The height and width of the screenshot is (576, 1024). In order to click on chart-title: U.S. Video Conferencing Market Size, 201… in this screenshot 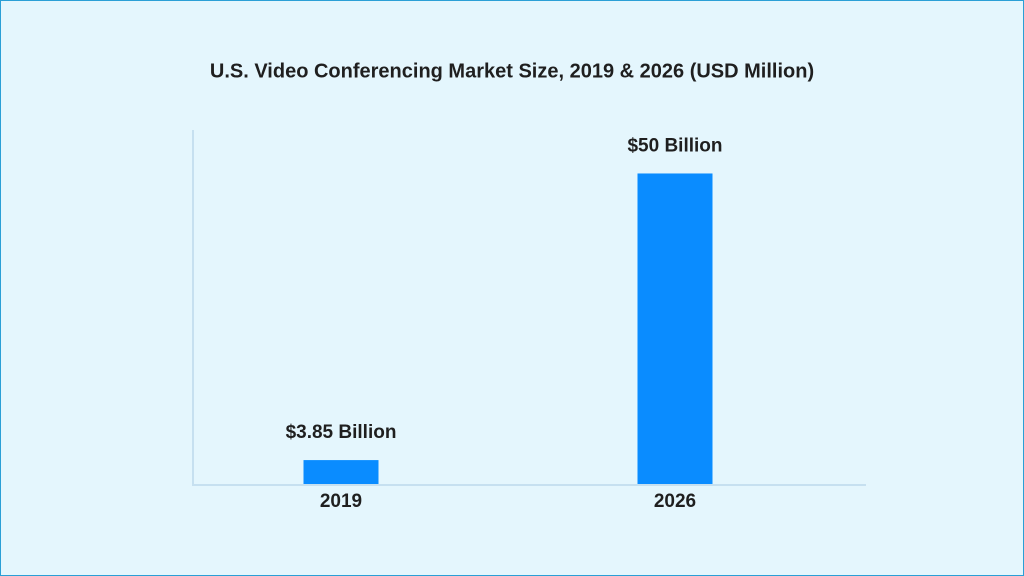, I will do `click(512, 71)`.